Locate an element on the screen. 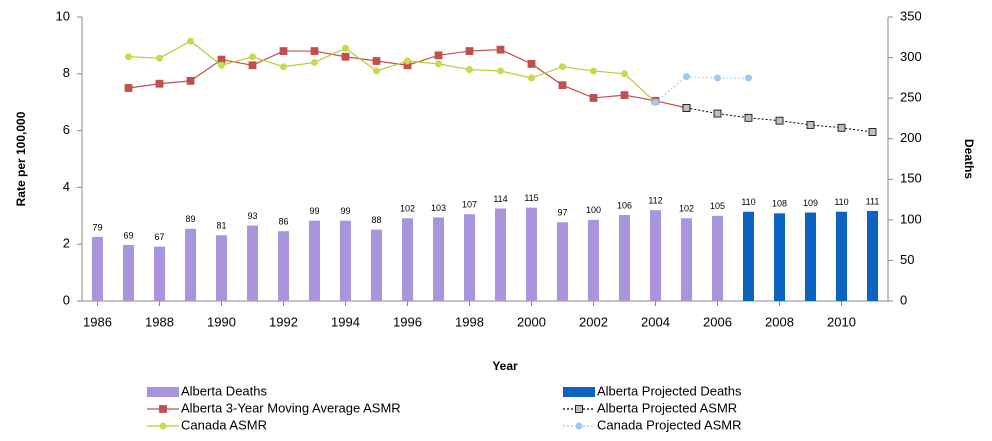  data-label: 79 is located at coordinates (97, 227).